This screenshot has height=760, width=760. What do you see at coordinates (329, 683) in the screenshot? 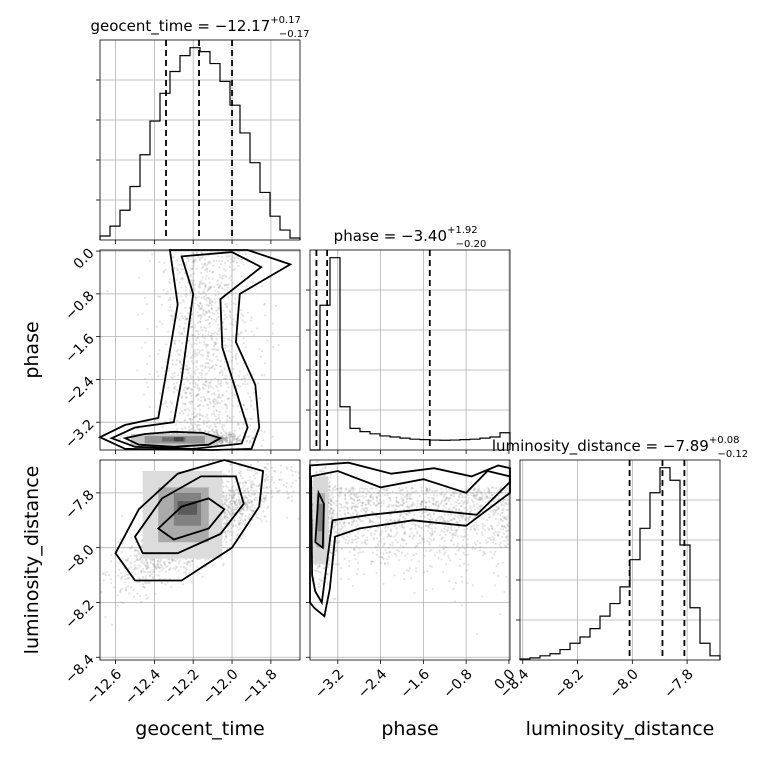
I see `x-tick-label-phase-0: −3.2` at bounding box center [329, 683].